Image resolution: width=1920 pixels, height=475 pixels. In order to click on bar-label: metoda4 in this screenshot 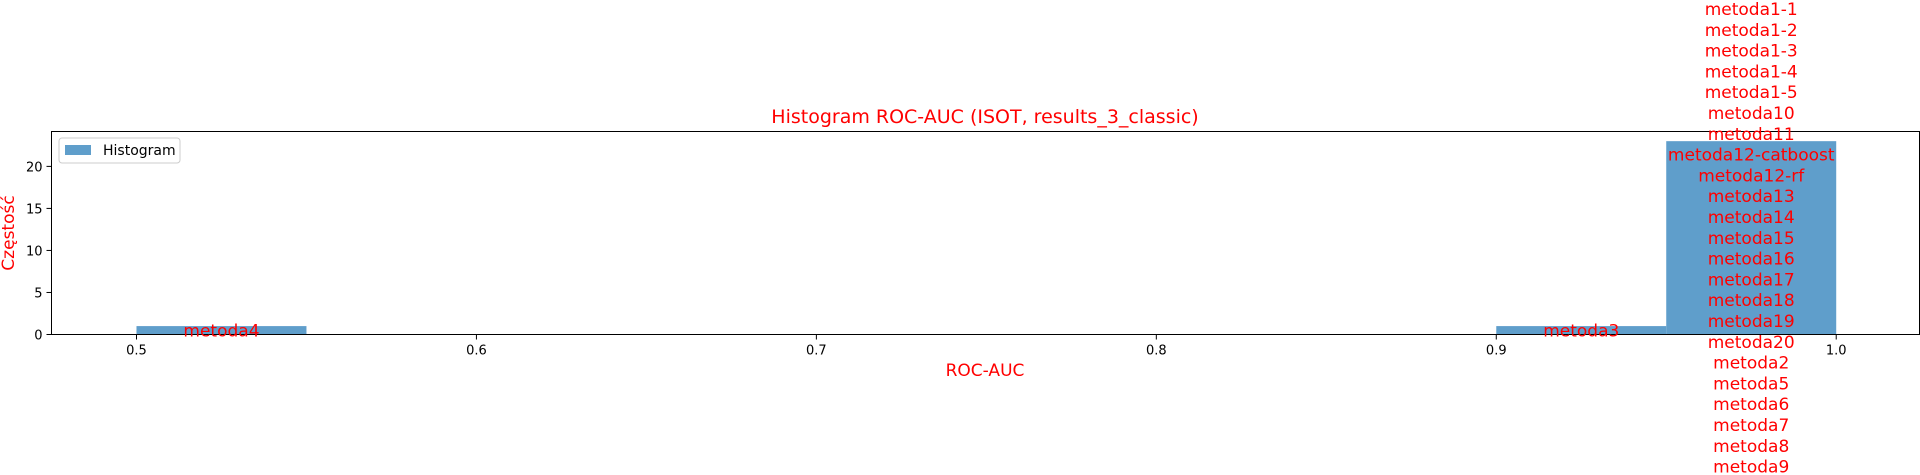, I will do `click(221, 331)`.